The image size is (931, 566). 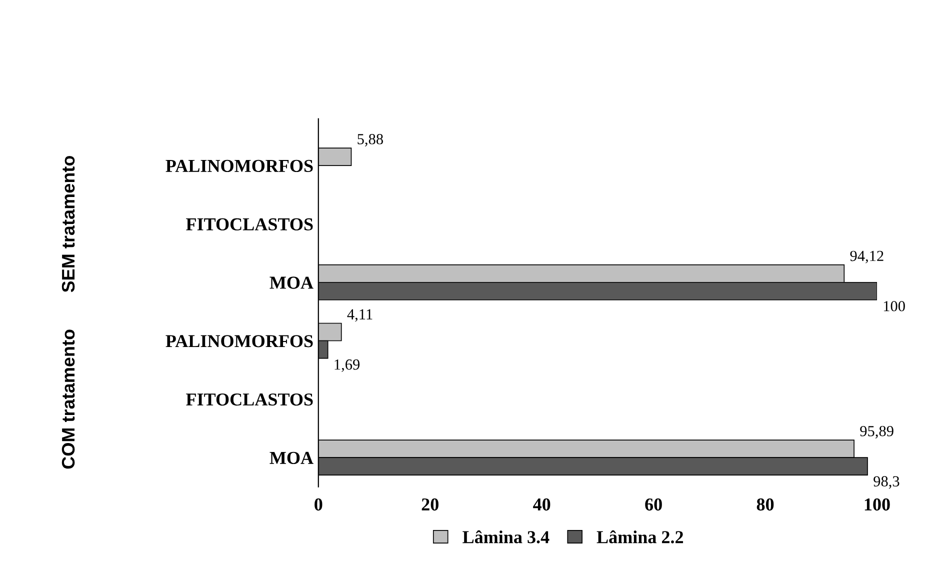 What do you see at coordinates (894, 306) in the screenshot?
I see `data-label: 100` at bounding box center [894, 306].